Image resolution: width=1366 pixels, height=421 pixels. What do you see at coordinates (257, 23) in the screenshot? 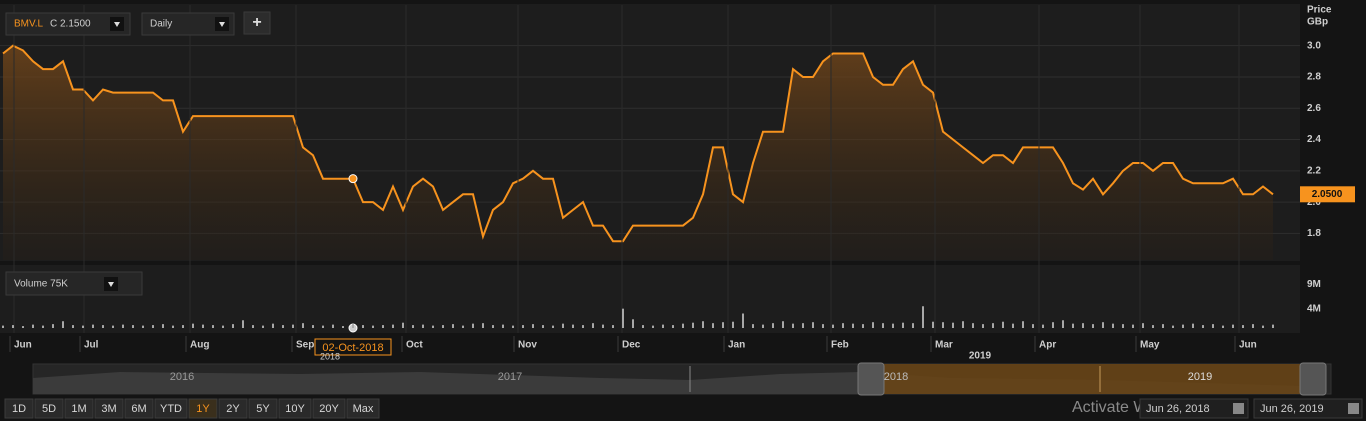
I see `add-button: +` at bounding box center [257, 23].